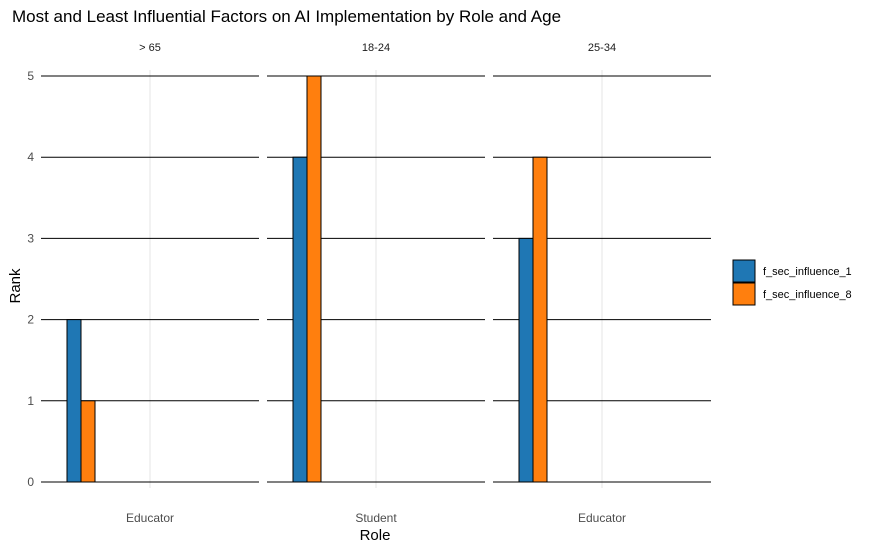 The width and height of the screenshot is (879, 555). What do you see at coordinates (807, 272) in the screenshot?
I see `legend-label: f_sec_influence_1` at bounding box center [807, 272].